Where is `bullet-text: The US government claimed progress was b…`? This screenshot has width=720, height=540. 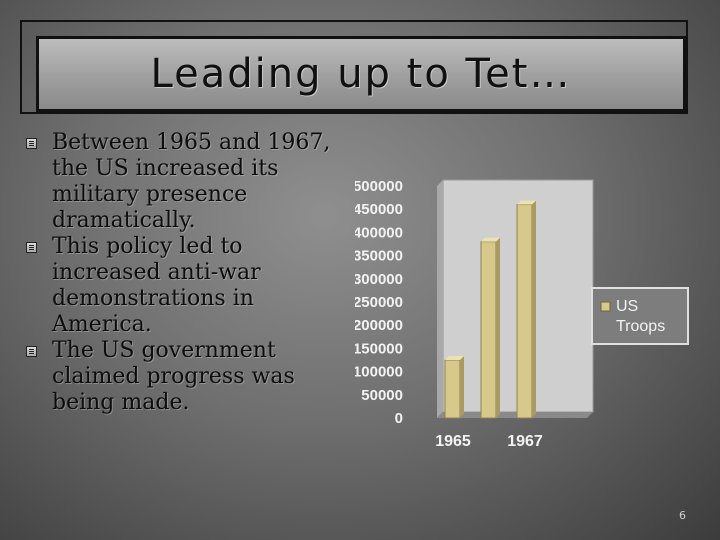
bullet-text: The US government claimed progress was b… is located at coordinates (173, 376).